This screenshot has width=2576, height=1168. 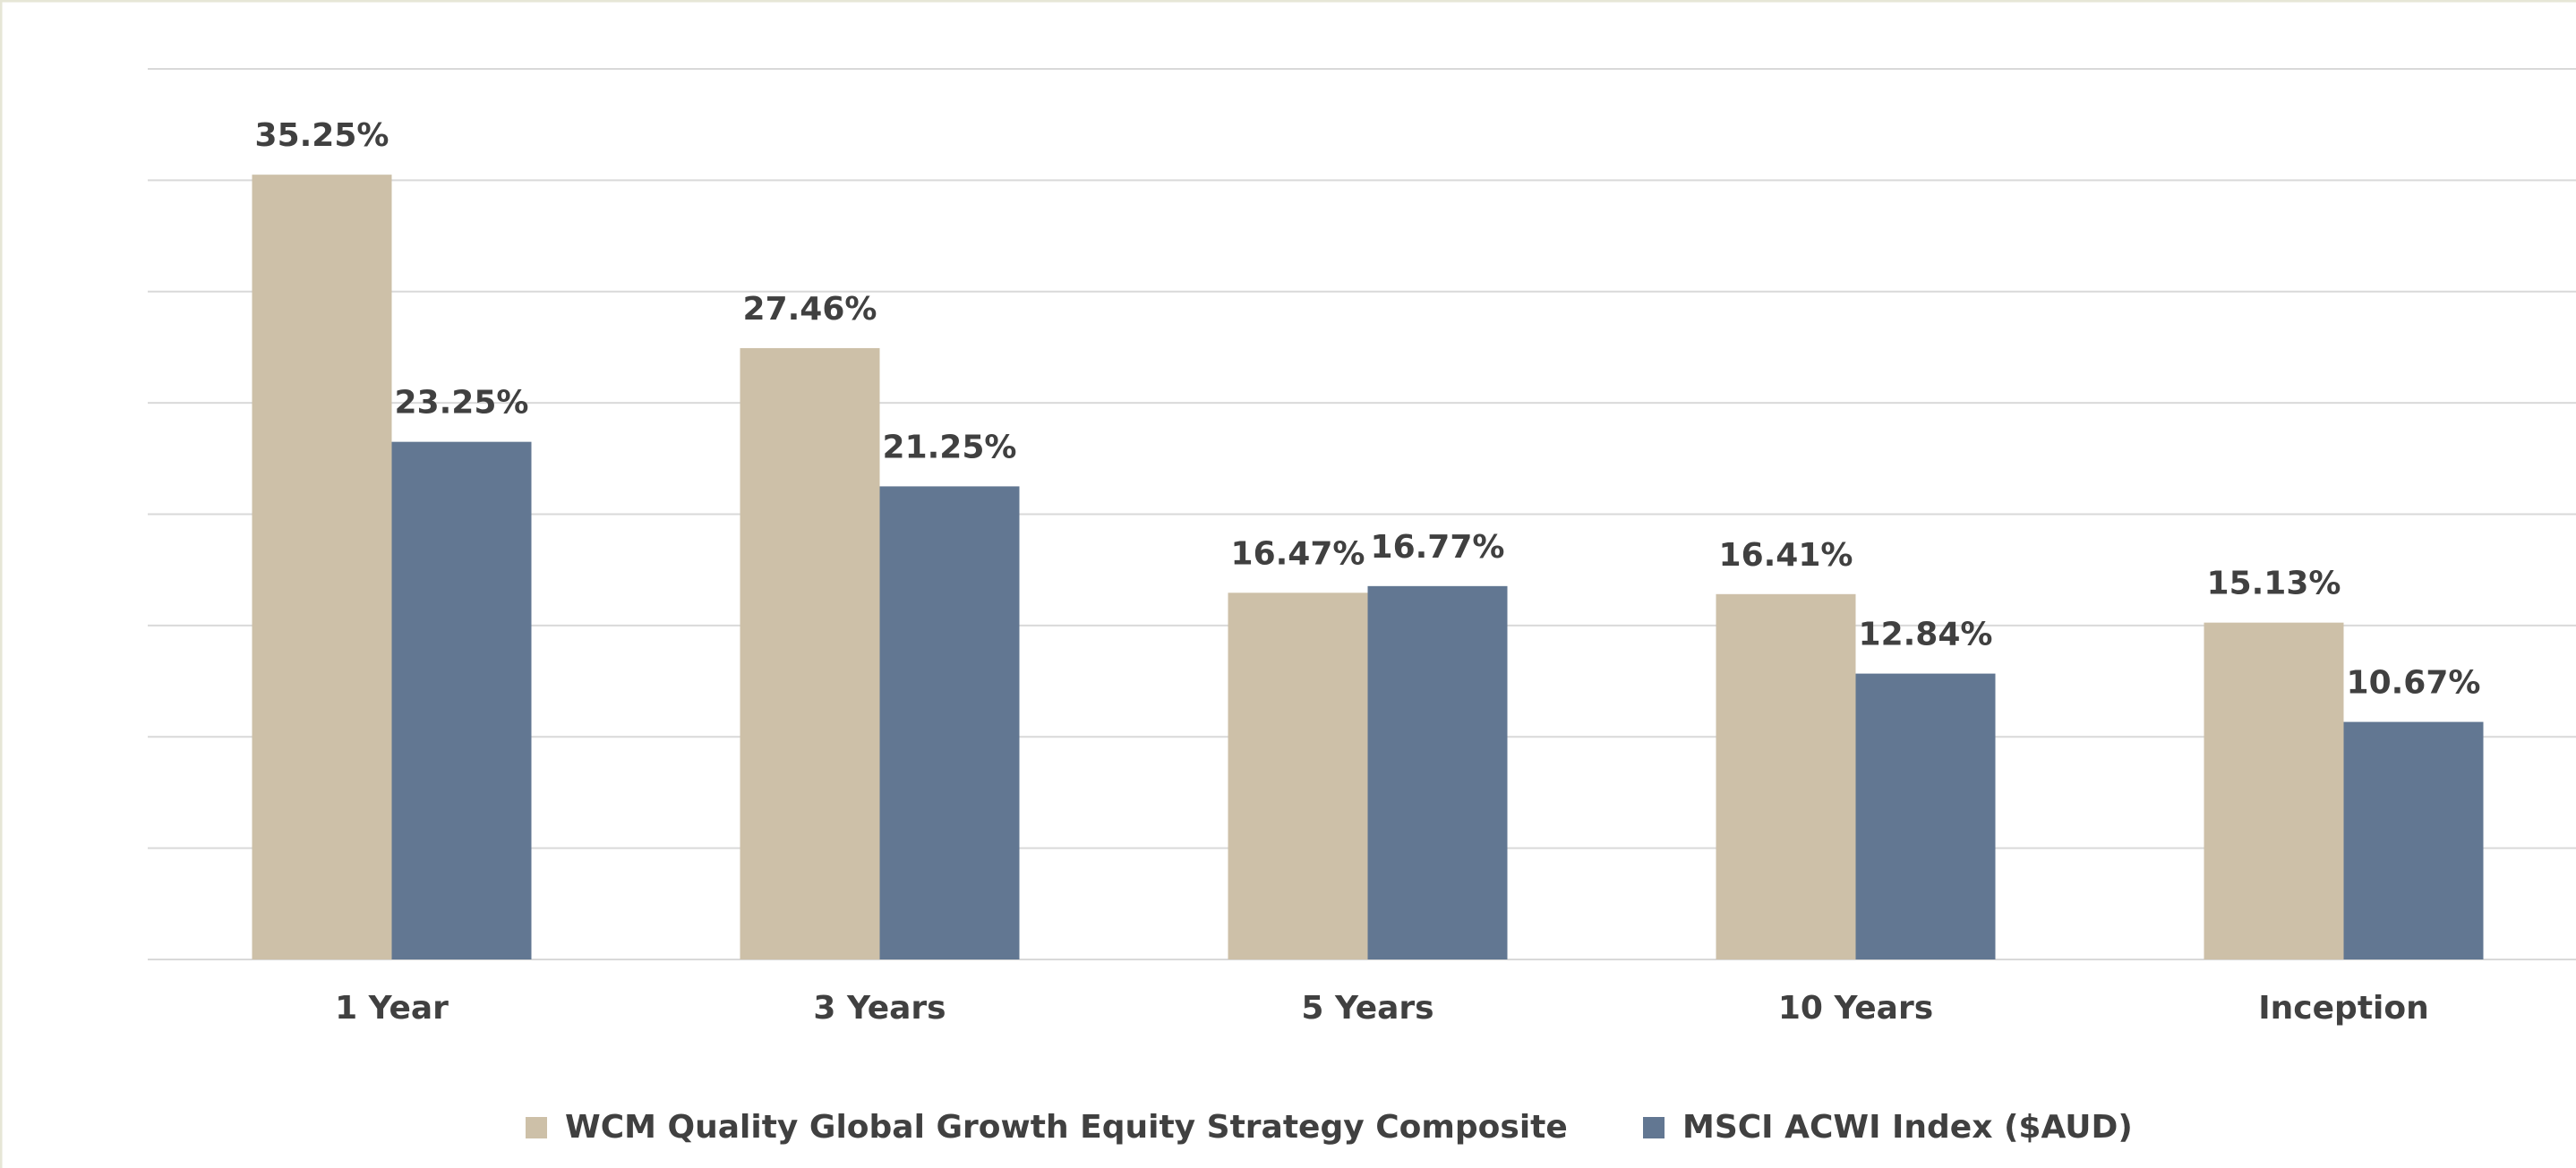 What do you see at coordinates (1367, 1009) in the screenshot?
I see `x-tick-label: 5 Years` at bounding box center [1367, 1009].